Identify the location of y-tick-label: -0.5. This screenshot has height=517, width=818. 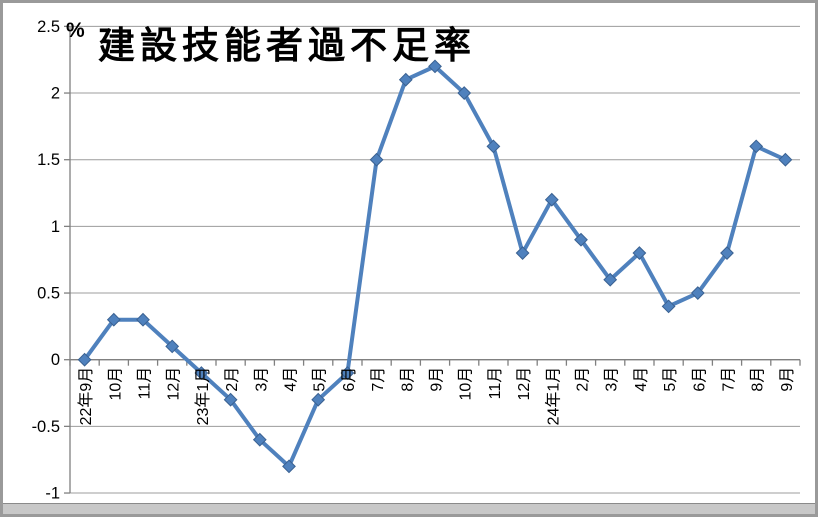
(46, 427).